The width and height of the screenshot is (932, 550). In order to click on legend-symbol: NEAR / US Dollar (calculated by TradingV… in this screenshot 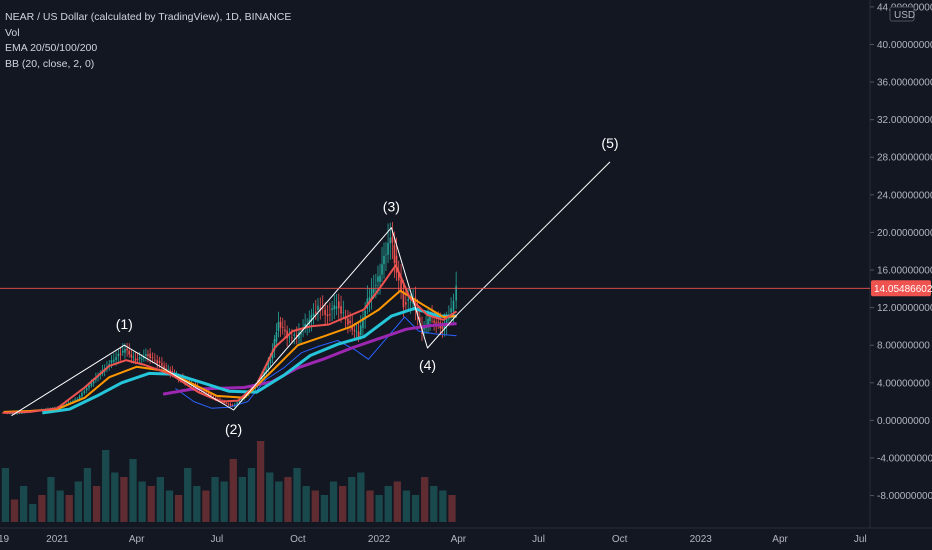, I will do `click(148, 17)`.